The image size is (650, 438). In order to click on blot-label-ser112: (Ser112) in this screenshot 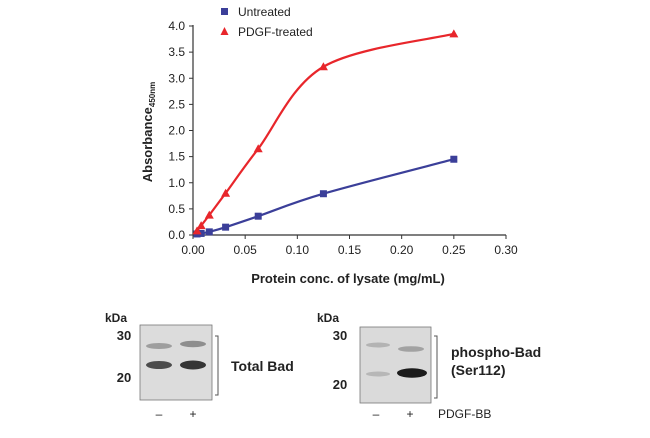, I will do `click(478, 370)`.